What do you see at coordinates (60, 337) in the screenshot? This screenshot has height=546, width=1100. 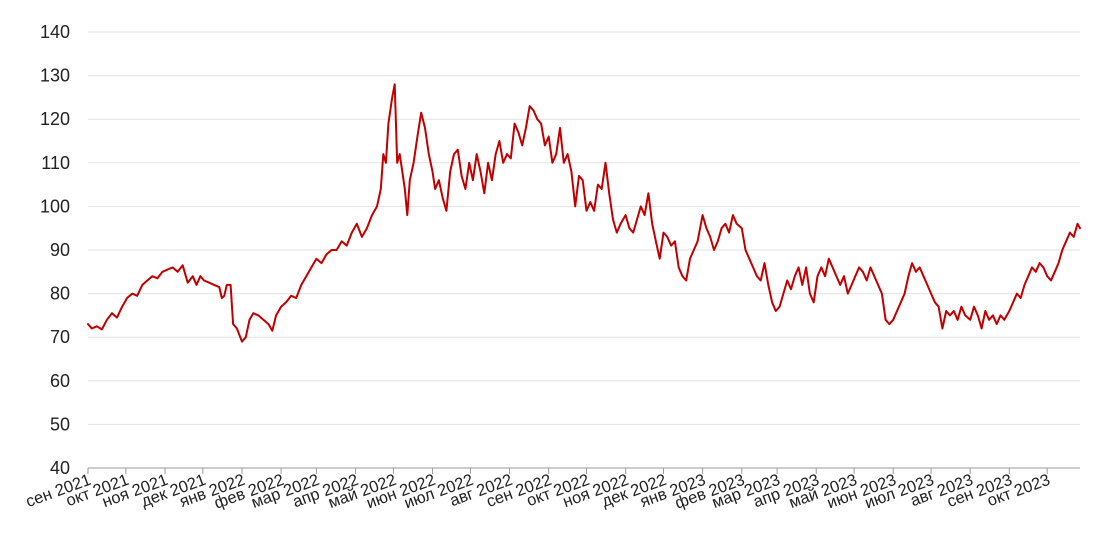 I see `y-tick-label: 70` at bounding box center [60, 337].